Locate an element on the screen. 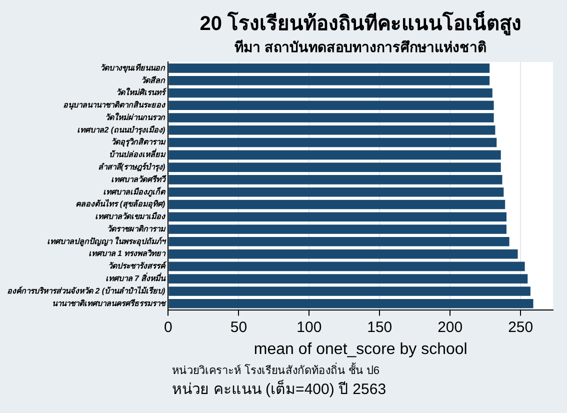 This screenshot has width=567, height=413. chart-subtitle: ทีมา สถาบันทดสอบทางการศึกษาแห่งชาติ is located at coordinates (360, 47).